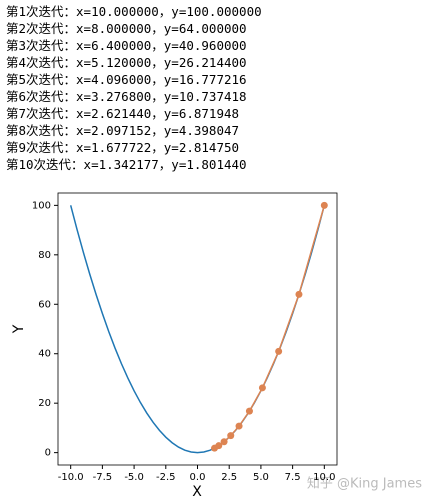 This screenshot has height=503, width=431. Describe the element at coordinates (270, 327) in the screenshot. I see `series-line` at that location.